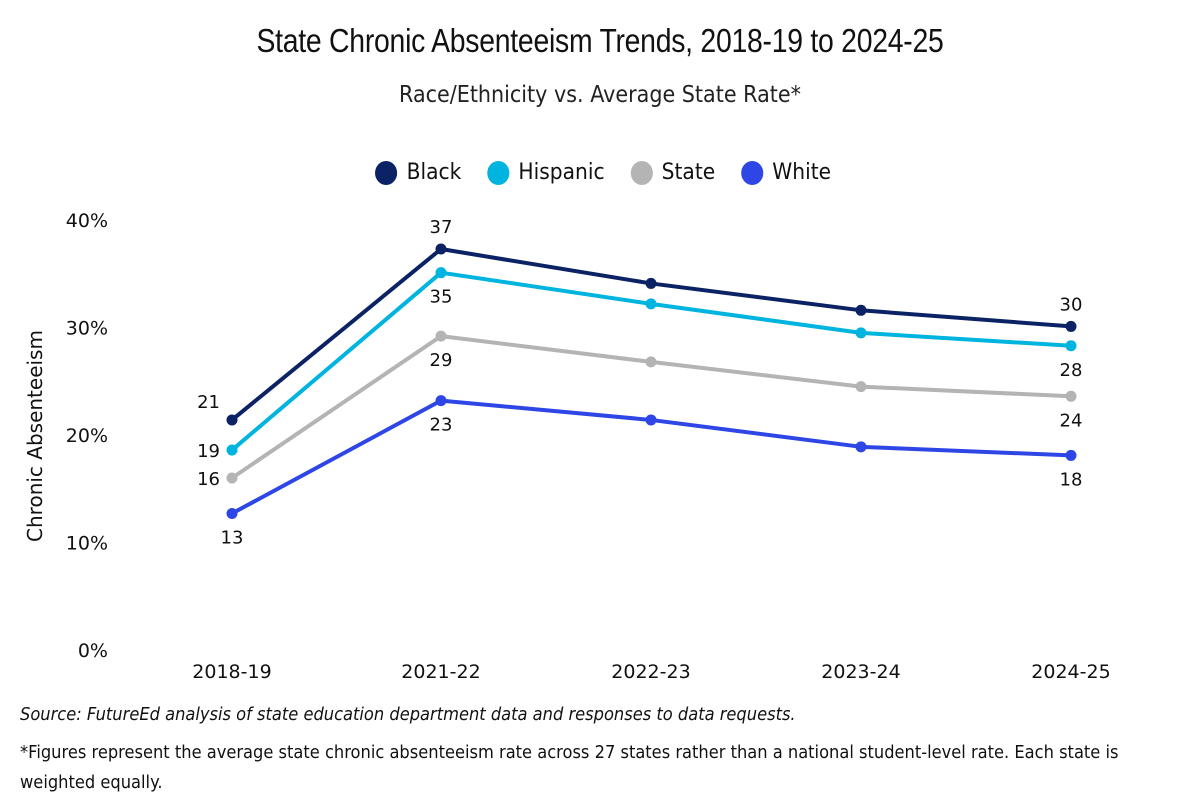 The height and width of the screenshot is (800, 1200). I want to click on data-label-state: 24, so click(1071, 420).